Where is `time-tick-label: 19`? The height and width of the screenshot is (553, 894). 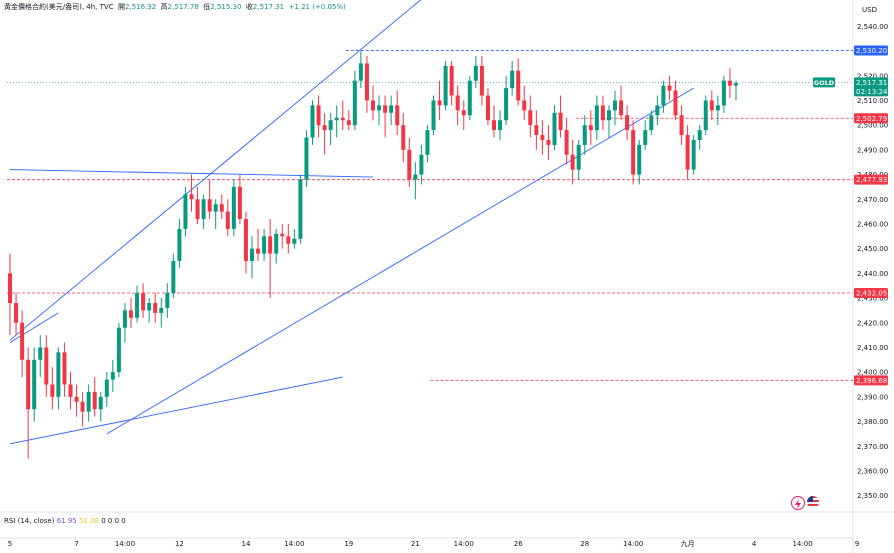
time-tick-label: 19 is located at coordinates (348, 544).